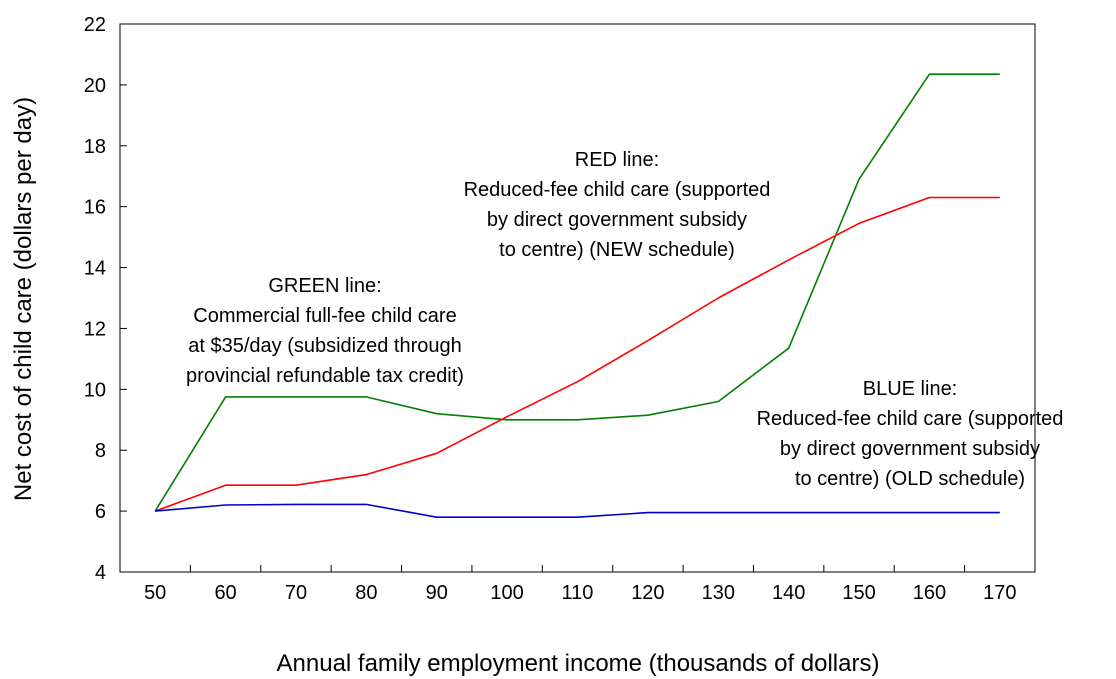 The width and height of the screenshot is (1116, 679). Describe the element at coordinates (100, 573) in the screenshot. I see `y-tick-label: 4` at that location.